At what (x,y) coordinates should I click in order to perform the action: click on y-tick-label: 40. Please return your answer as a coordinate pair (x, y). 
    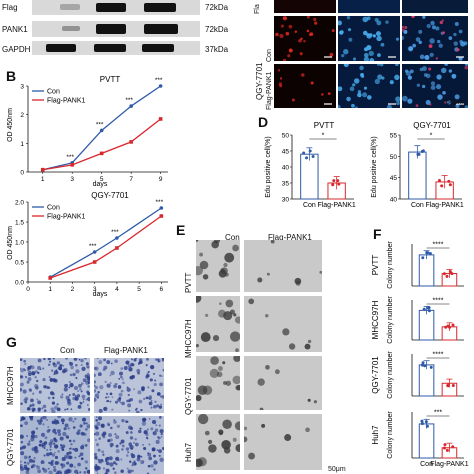
    Looking at the image, I should click on (286, 168).